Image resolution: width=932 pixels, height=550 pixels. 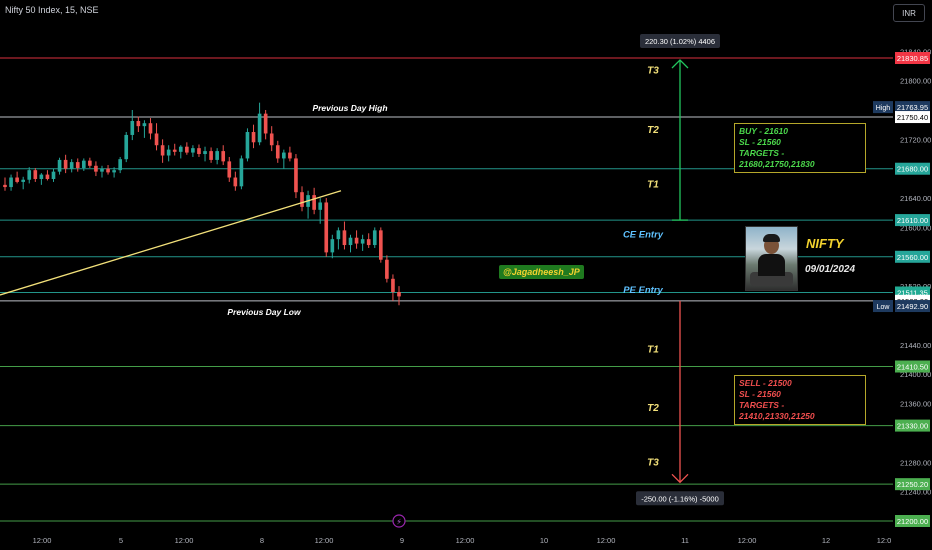 I want to click on price-badge-text-9: 21410.50, so click(x=912, y=367).